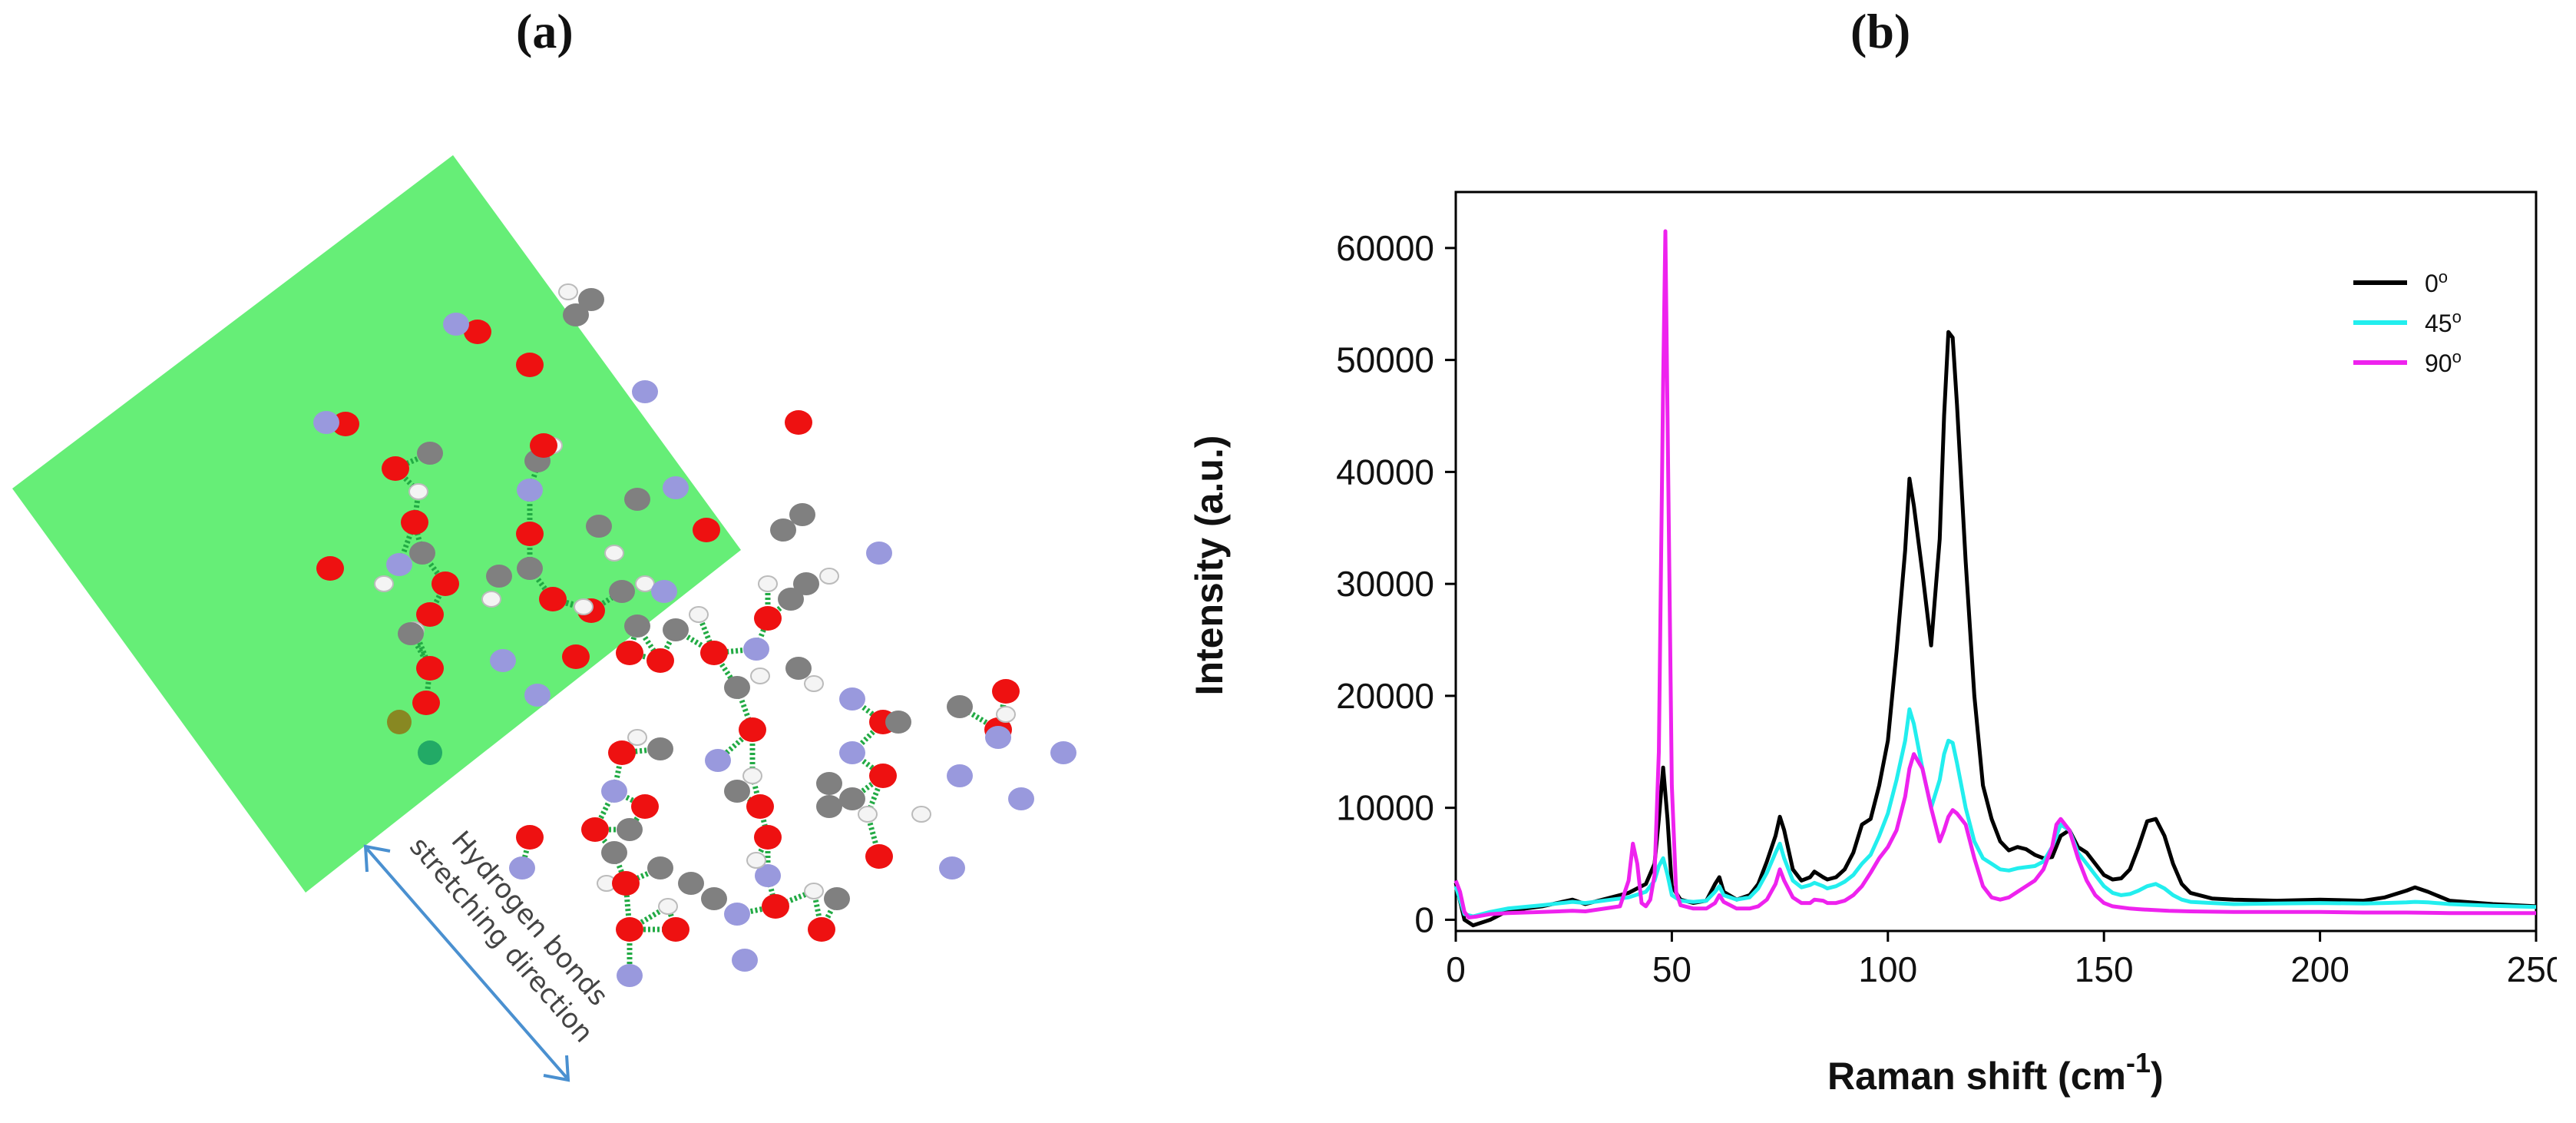 This screenshot has height=1123, width=2576. I want to click on y-tick-label: 20000, so click(1385, 696).